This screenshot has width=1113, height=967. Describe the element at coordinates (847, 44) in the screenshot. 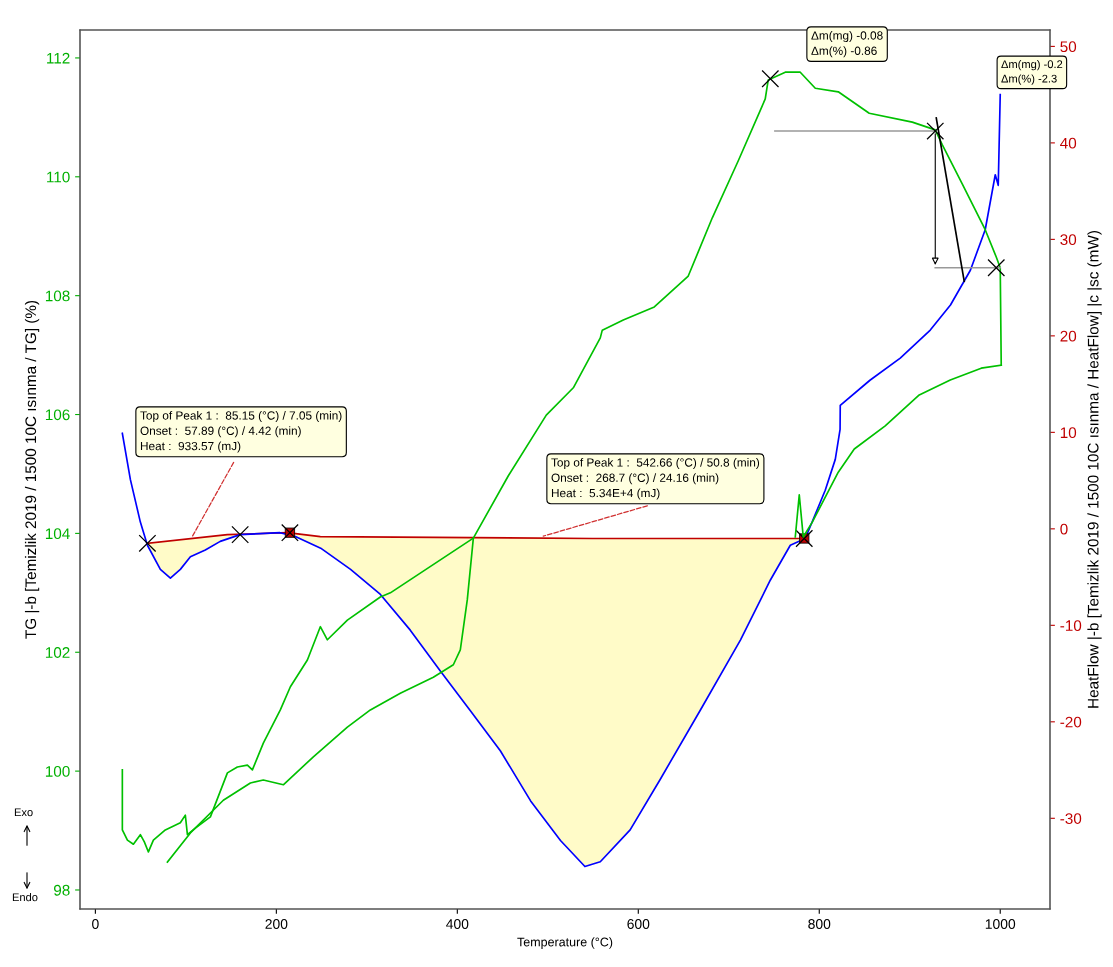

I see `annotation: Δm(mg) -0.08 Δm(%) -0.86` at that location.